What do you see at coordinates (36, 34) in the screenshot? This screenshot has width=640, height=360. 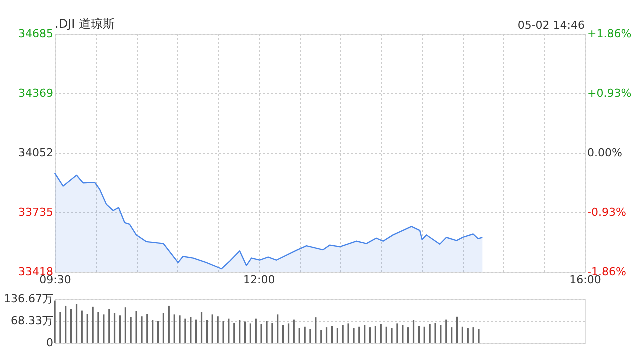 I see `y-tick-label: 34685` at bounding box center [36, 34].